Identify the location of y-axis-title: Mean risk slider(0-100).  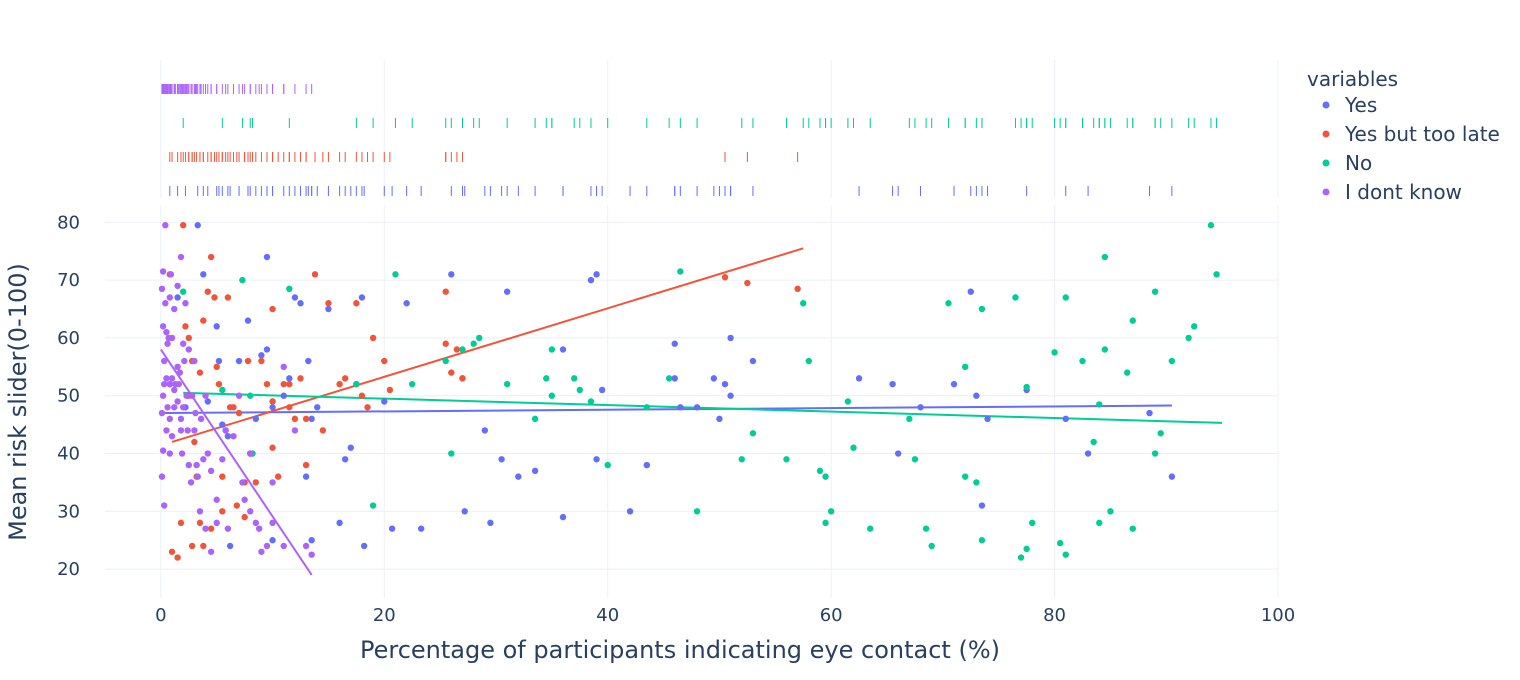
(18, 402).